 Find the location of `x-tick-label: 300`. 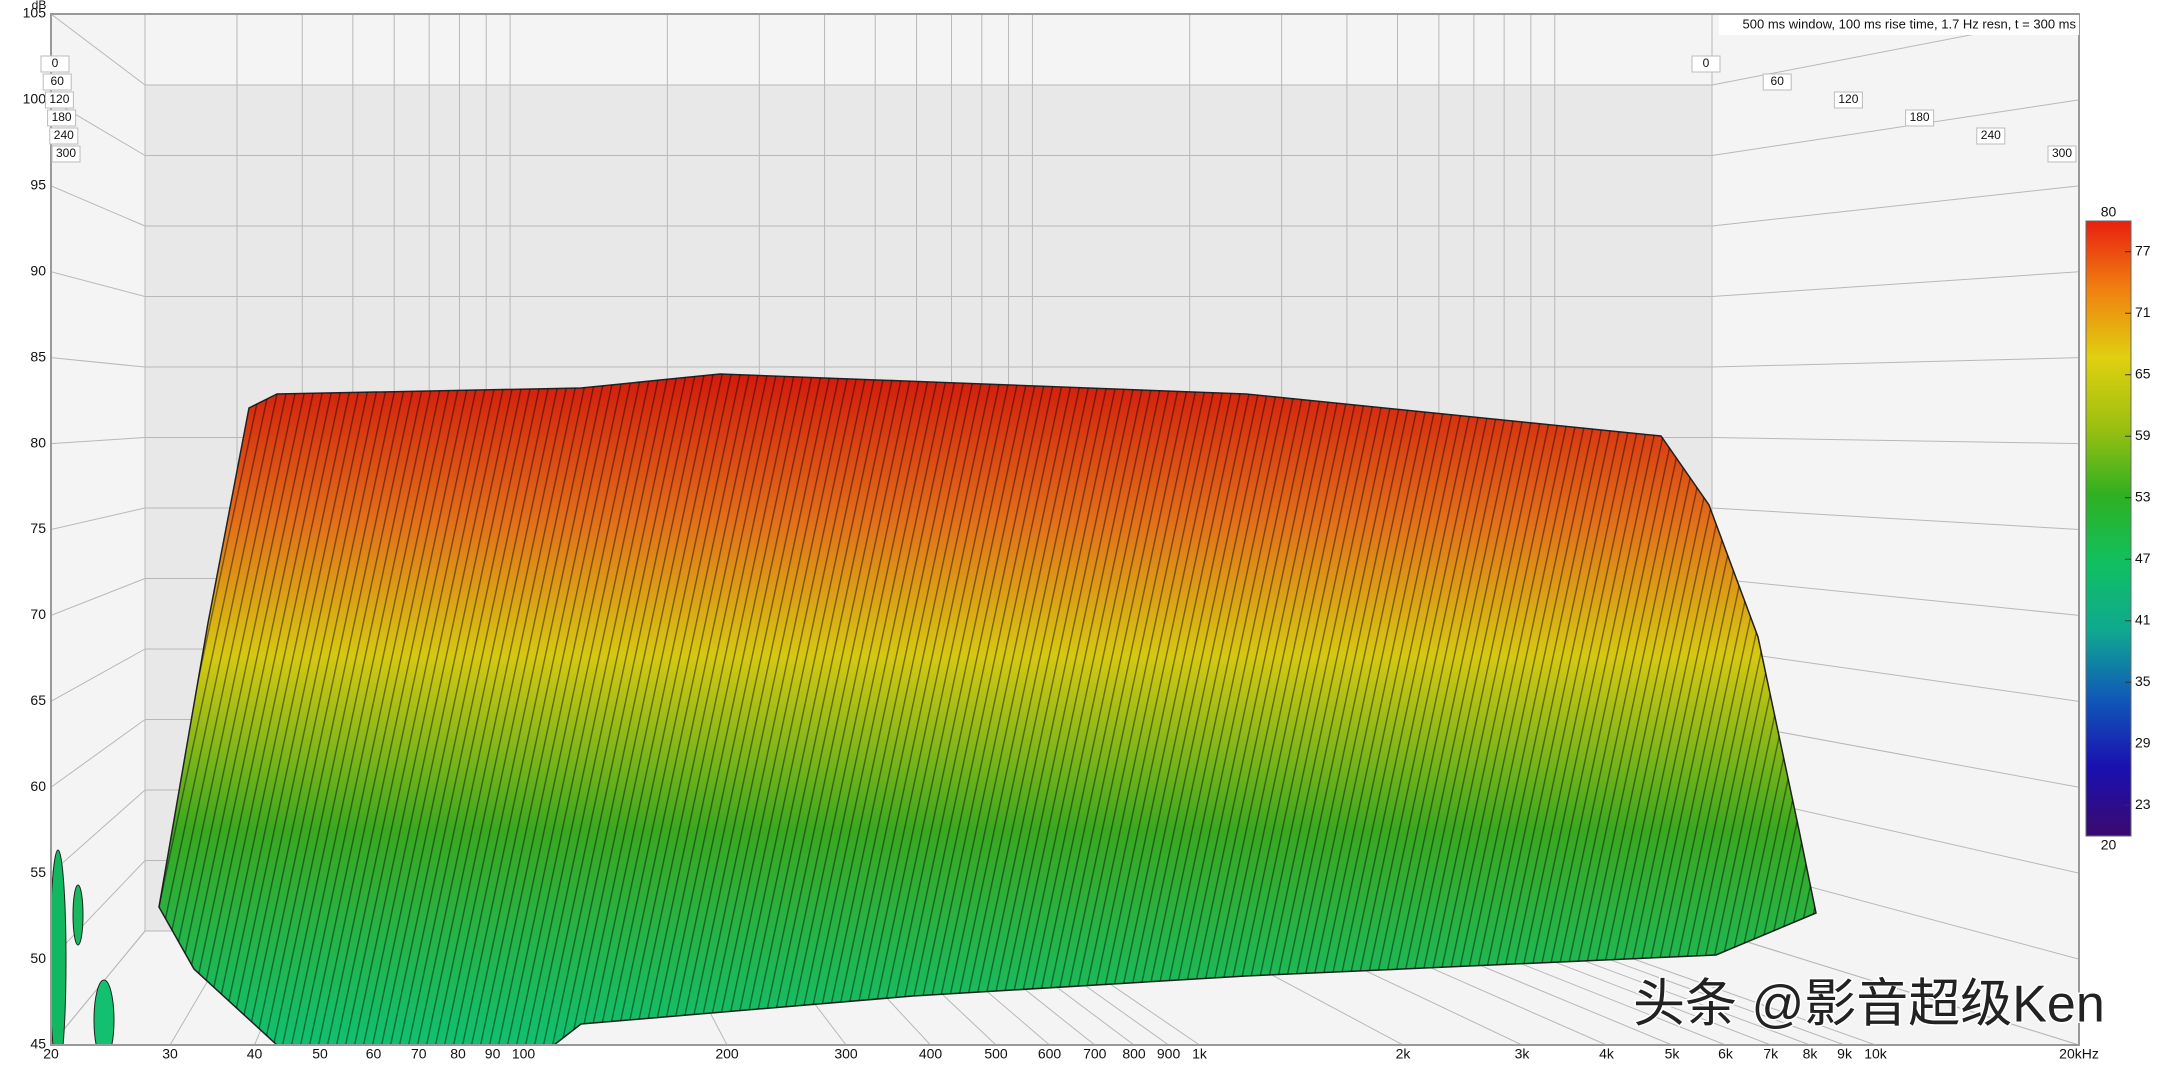

x-tick-label: 300 is located at coordinates (846, 1054).